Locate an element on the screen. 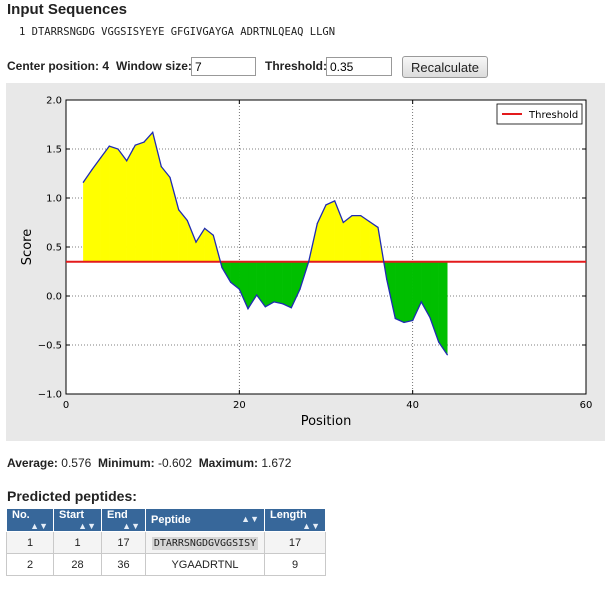  y-axis-label: Score is located at coordinates (27, 247).